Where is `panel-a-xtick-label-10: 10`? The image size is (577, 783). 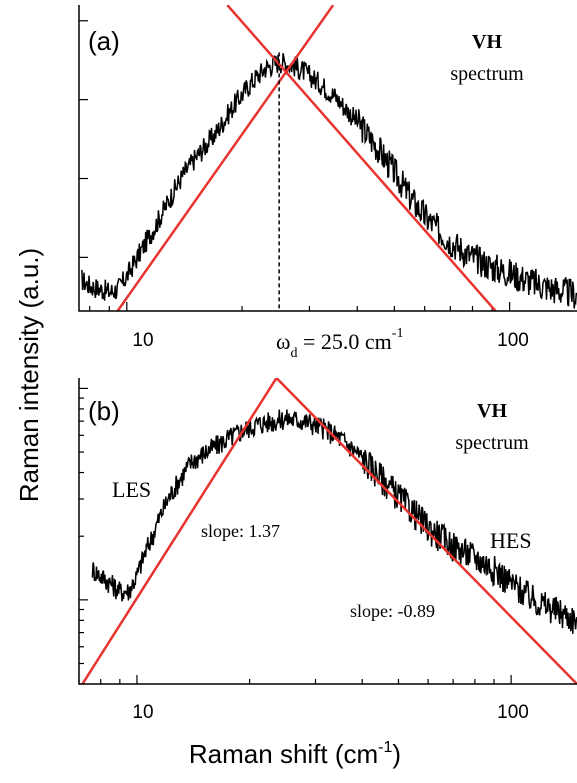
panel-a-xtick-label-10: 10 is located at coordinates (142, 340).